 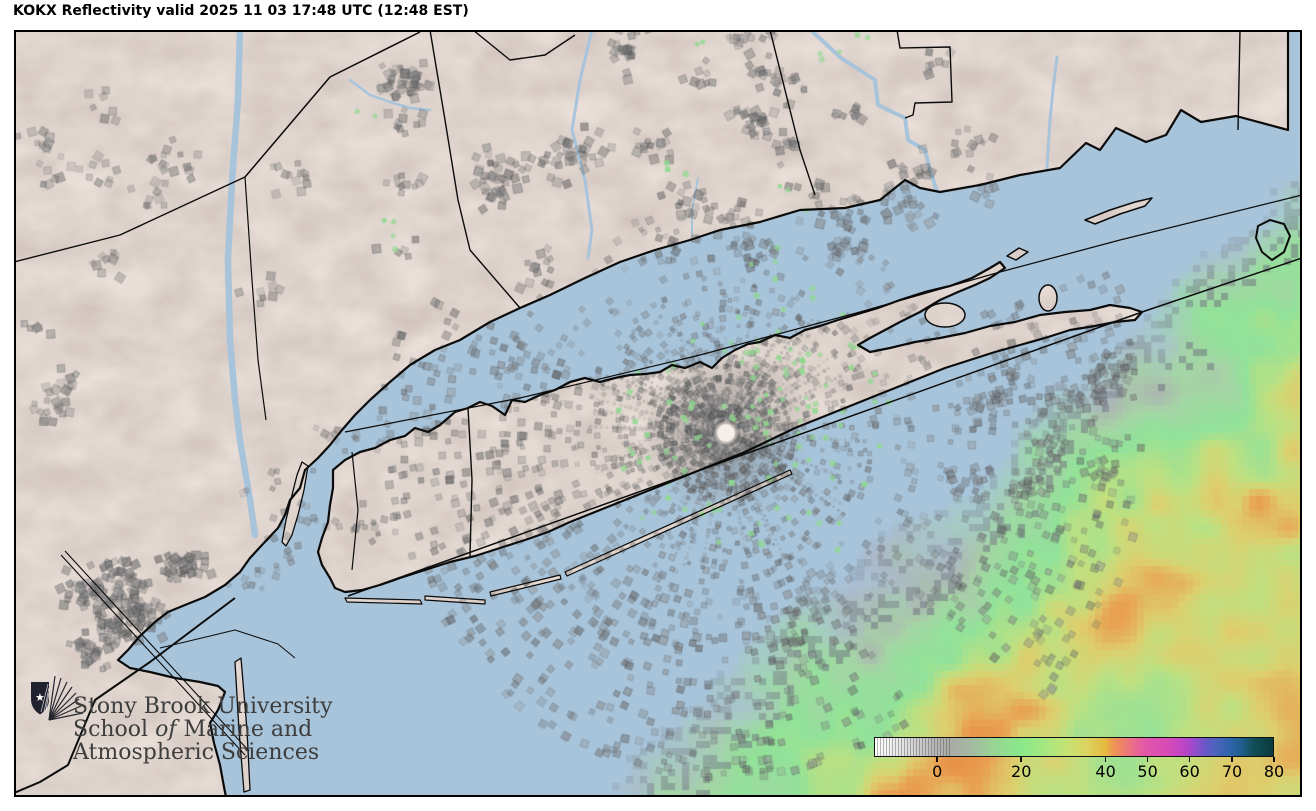 What do you see at coordinates (1074, 747) in the screenshot?
I see `colorbar-gradient` at bounding box center [1074, 747].